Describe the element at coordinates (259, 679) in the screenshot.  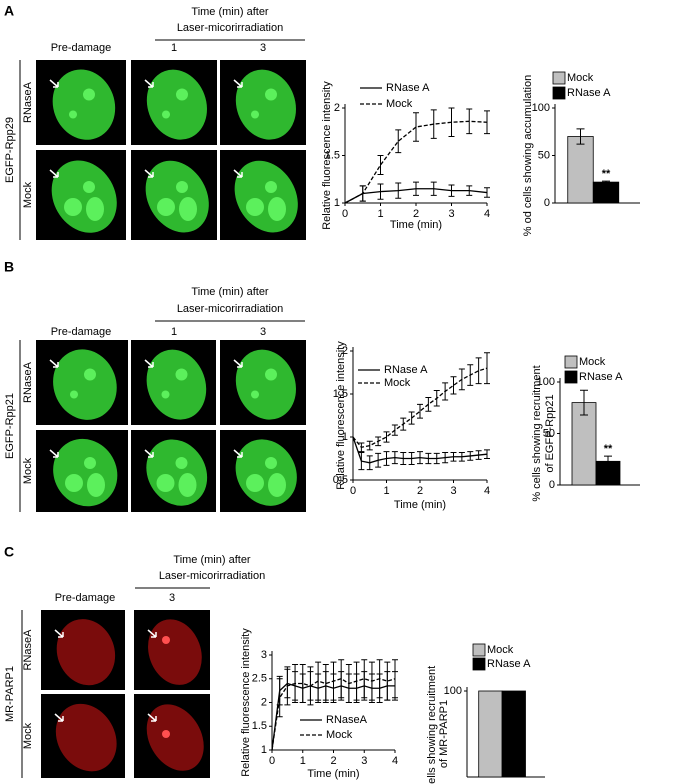
I see `y-tick-label: 2.5` at that location.